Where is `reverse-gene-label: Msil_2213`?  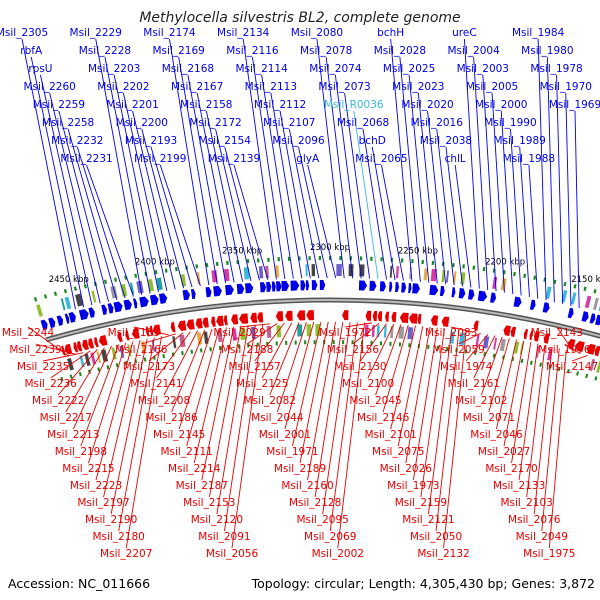
reverse-gene-label: Msil_2213 is located at coordinates (73, 435).